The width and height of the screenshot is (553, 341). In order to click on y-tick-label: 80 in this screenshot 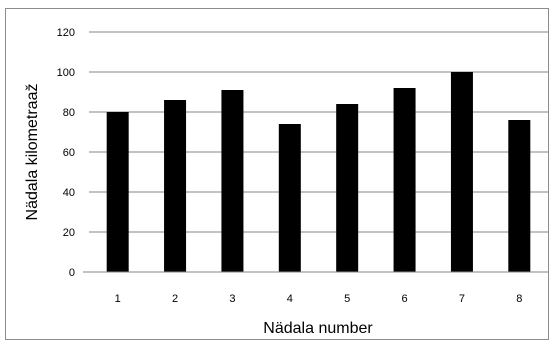, I will do `click(69, 113)`.